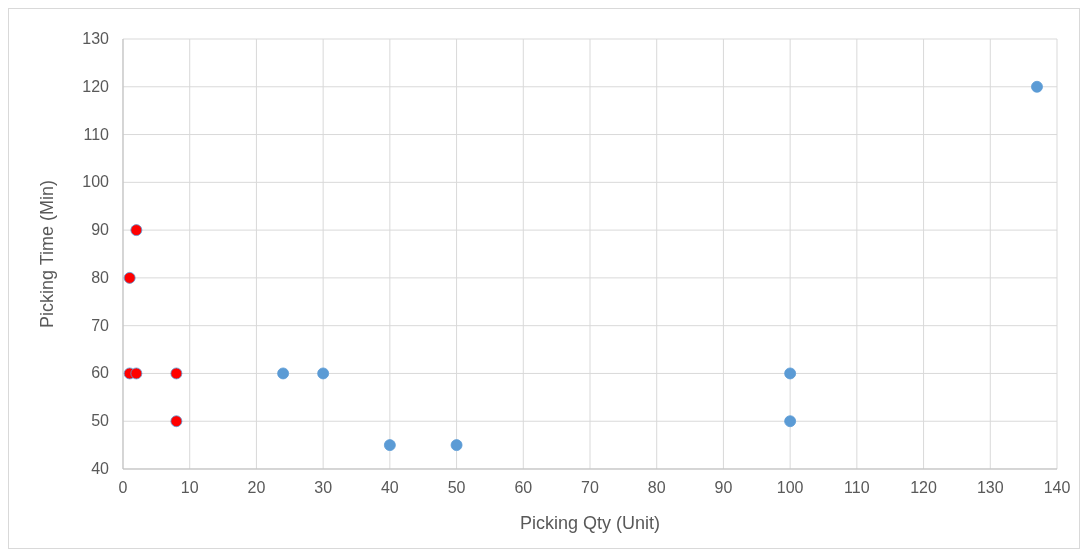 Image resolution: width=1088 pixels, height=557 pixels. I want to click on x-tick-label: 90, so click(723, 487).